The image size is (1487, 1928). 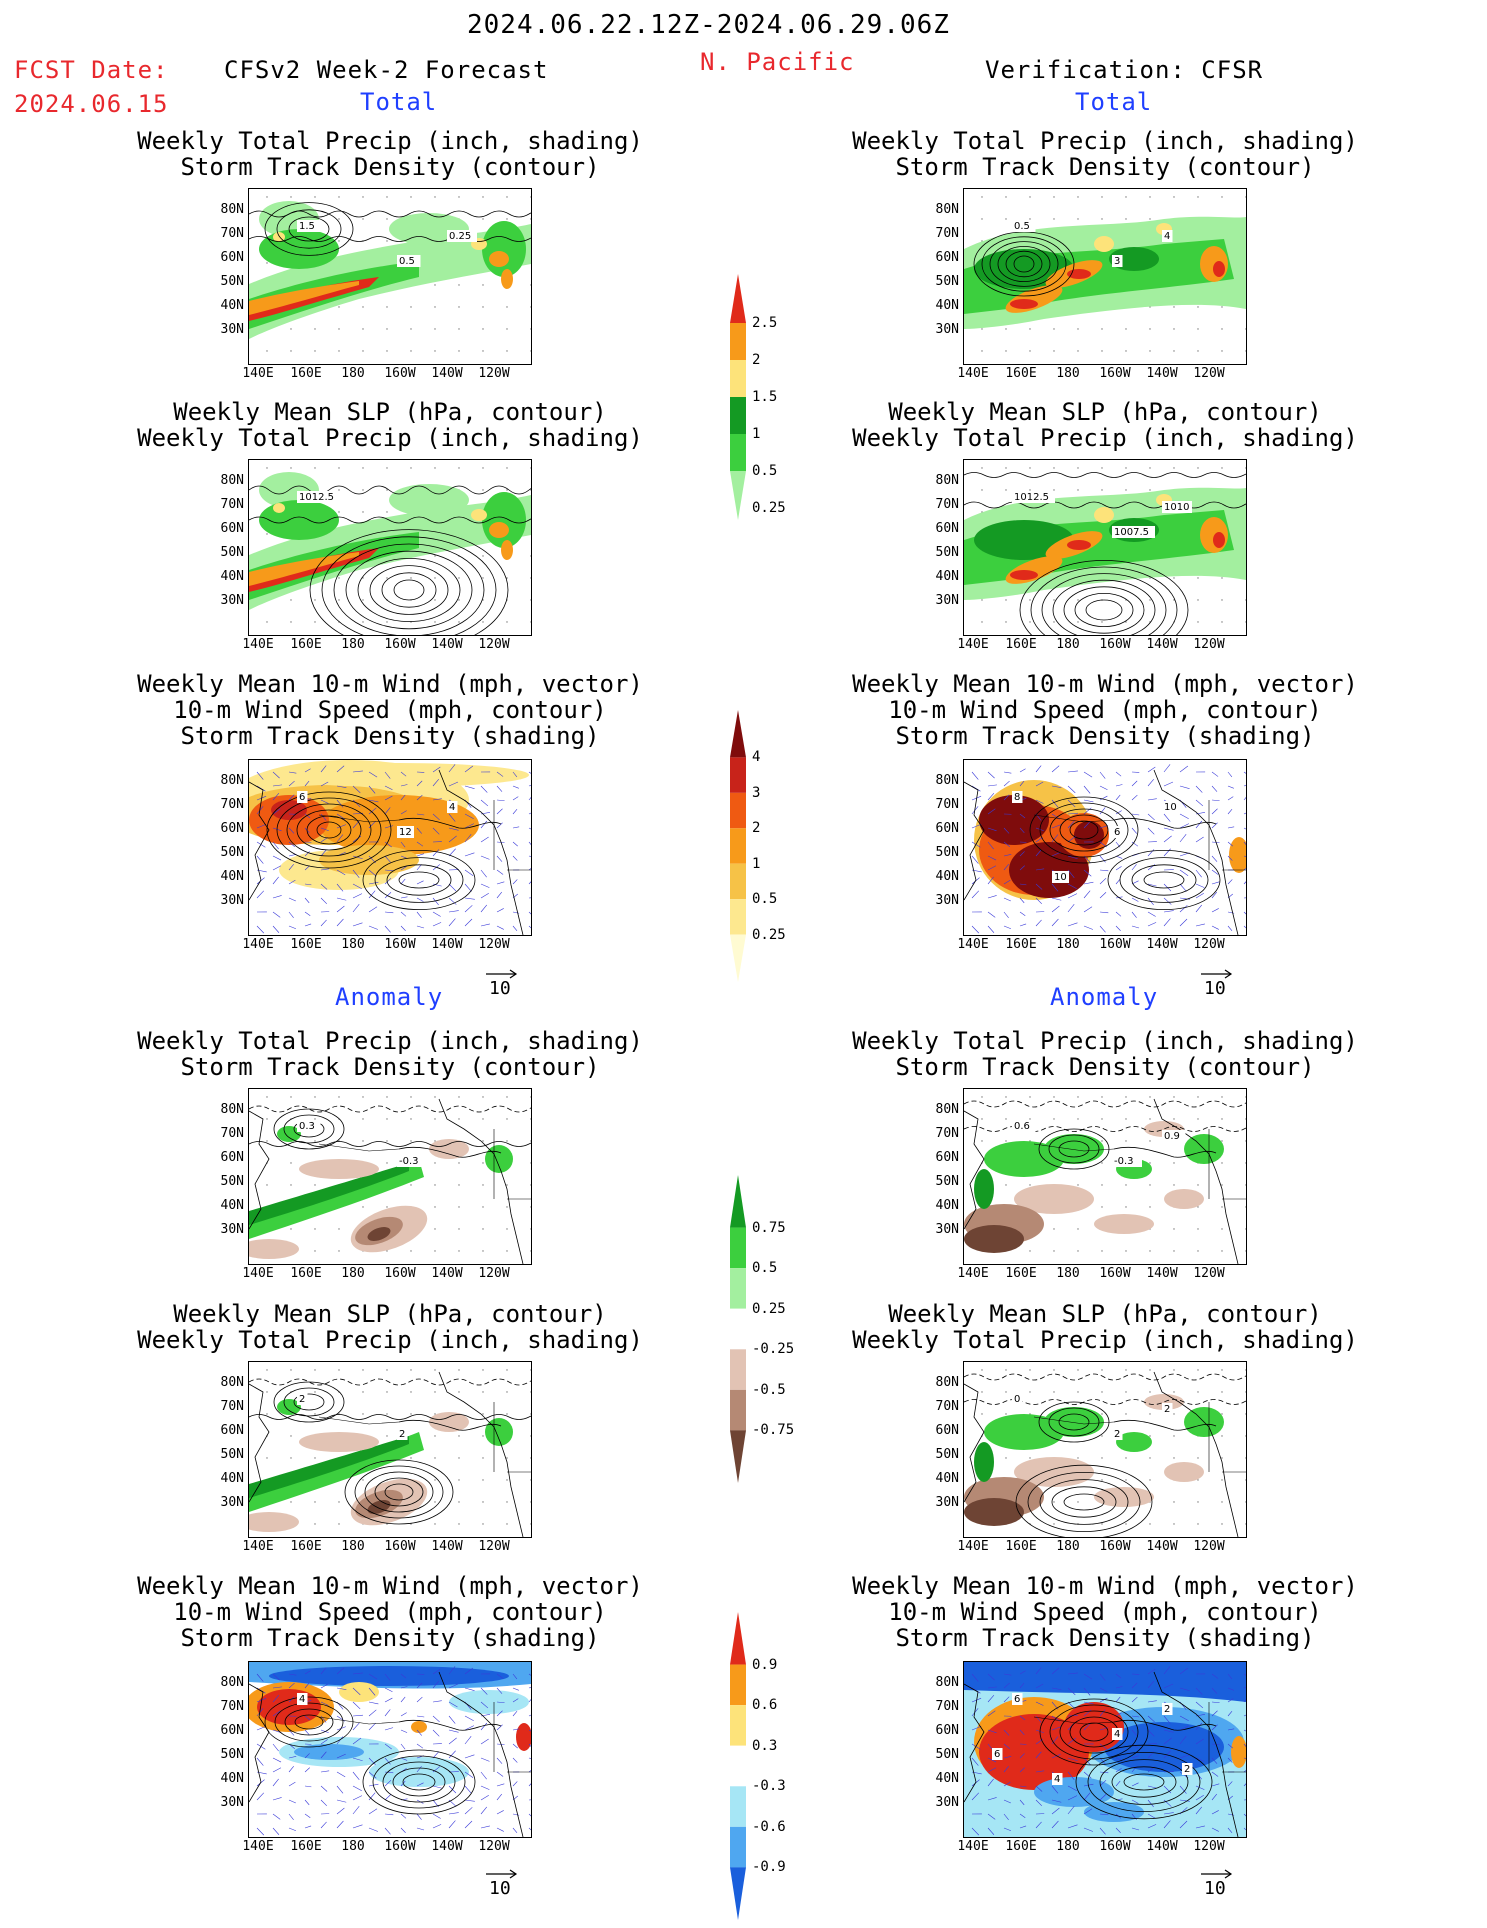 I want to click on colorbar-label: -0.3, so click(x=769, y=1786).